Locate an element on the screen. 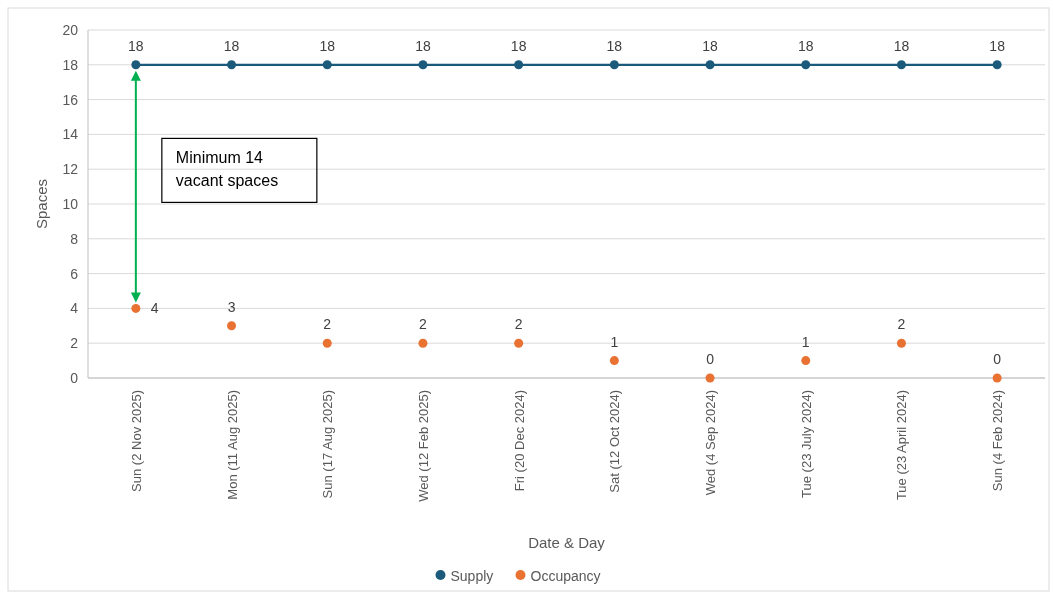  x-tick-label: Tue (23 July 2024) is located at coordinates (806, 444).